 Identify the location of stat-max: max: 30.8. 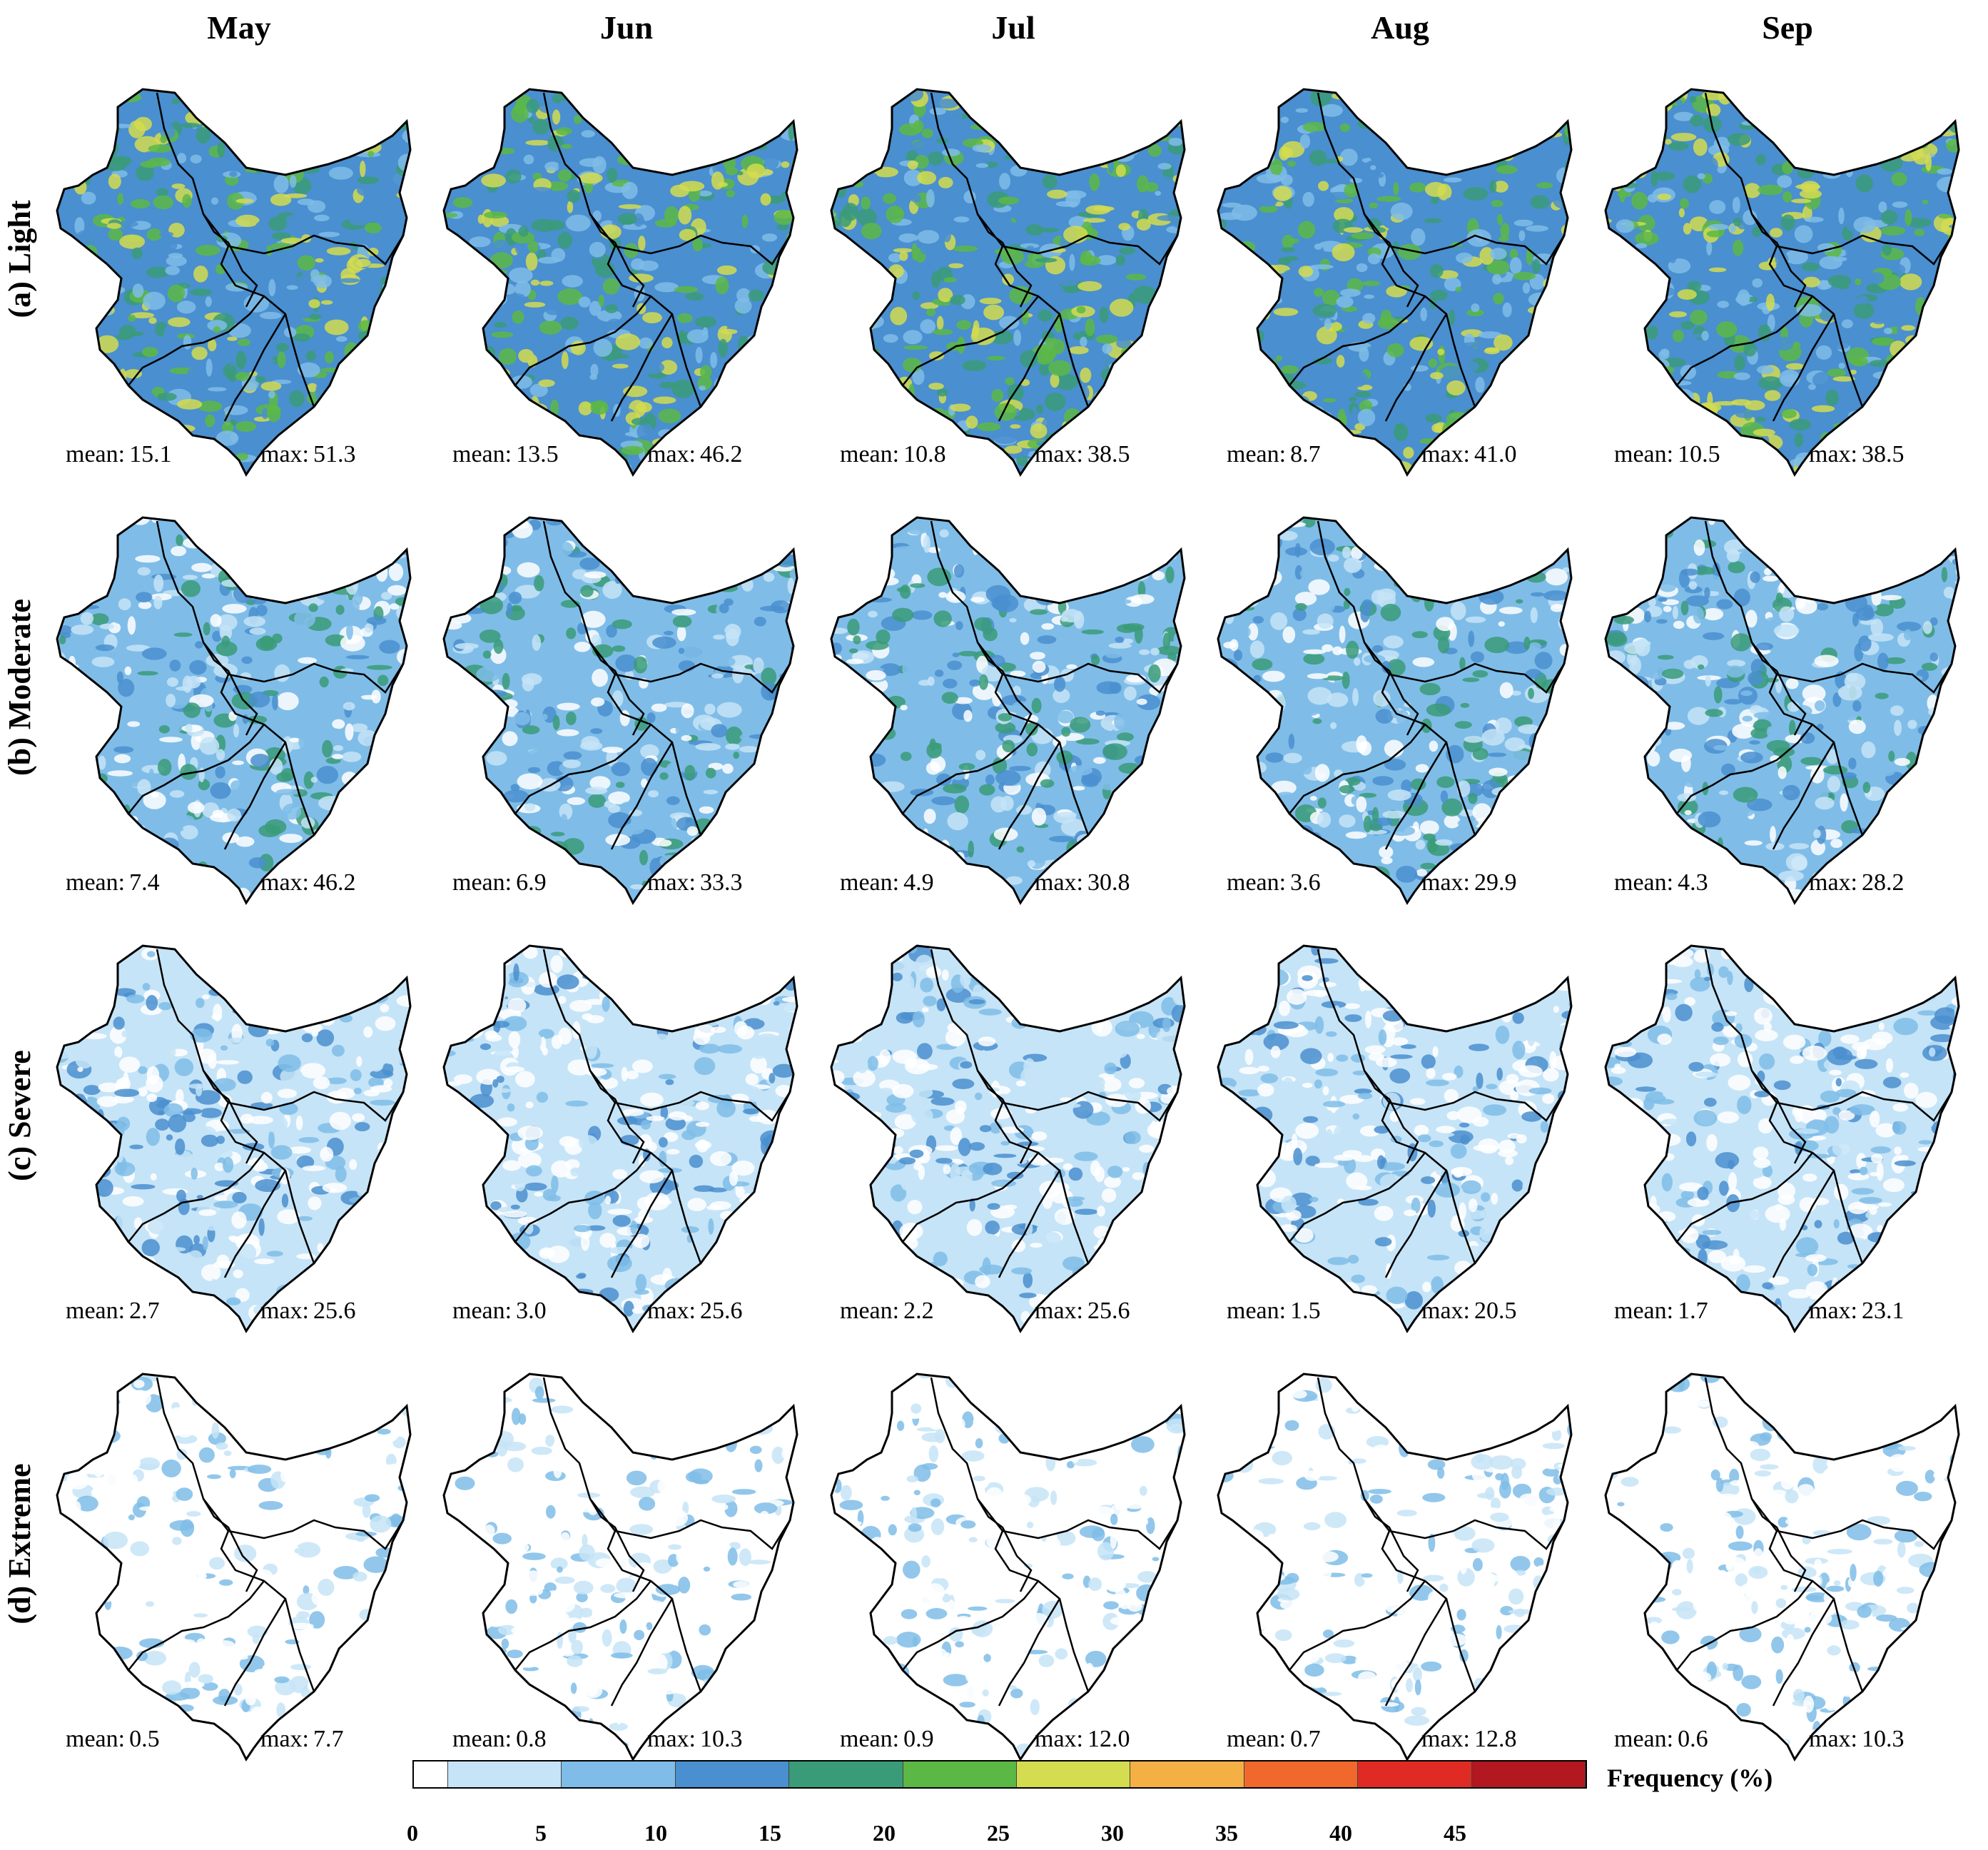
(1082, 882).